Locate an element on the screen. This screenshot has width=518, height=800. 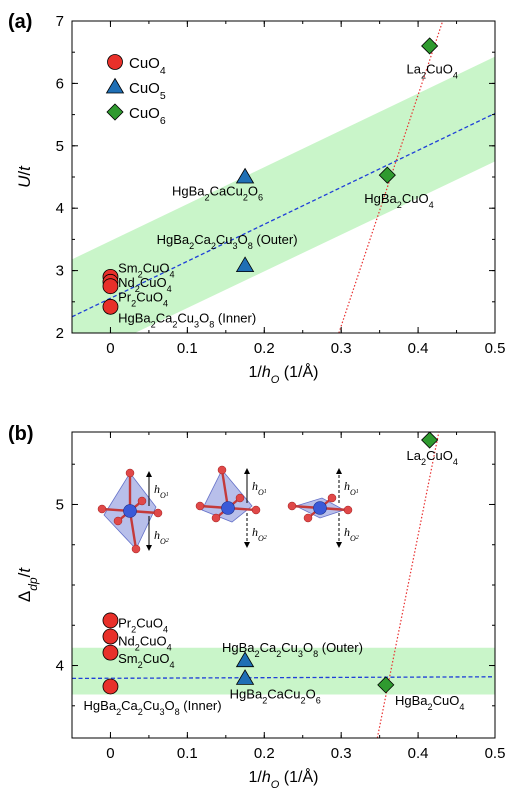
panel-label: (b) is located at coordinates (21, 434).